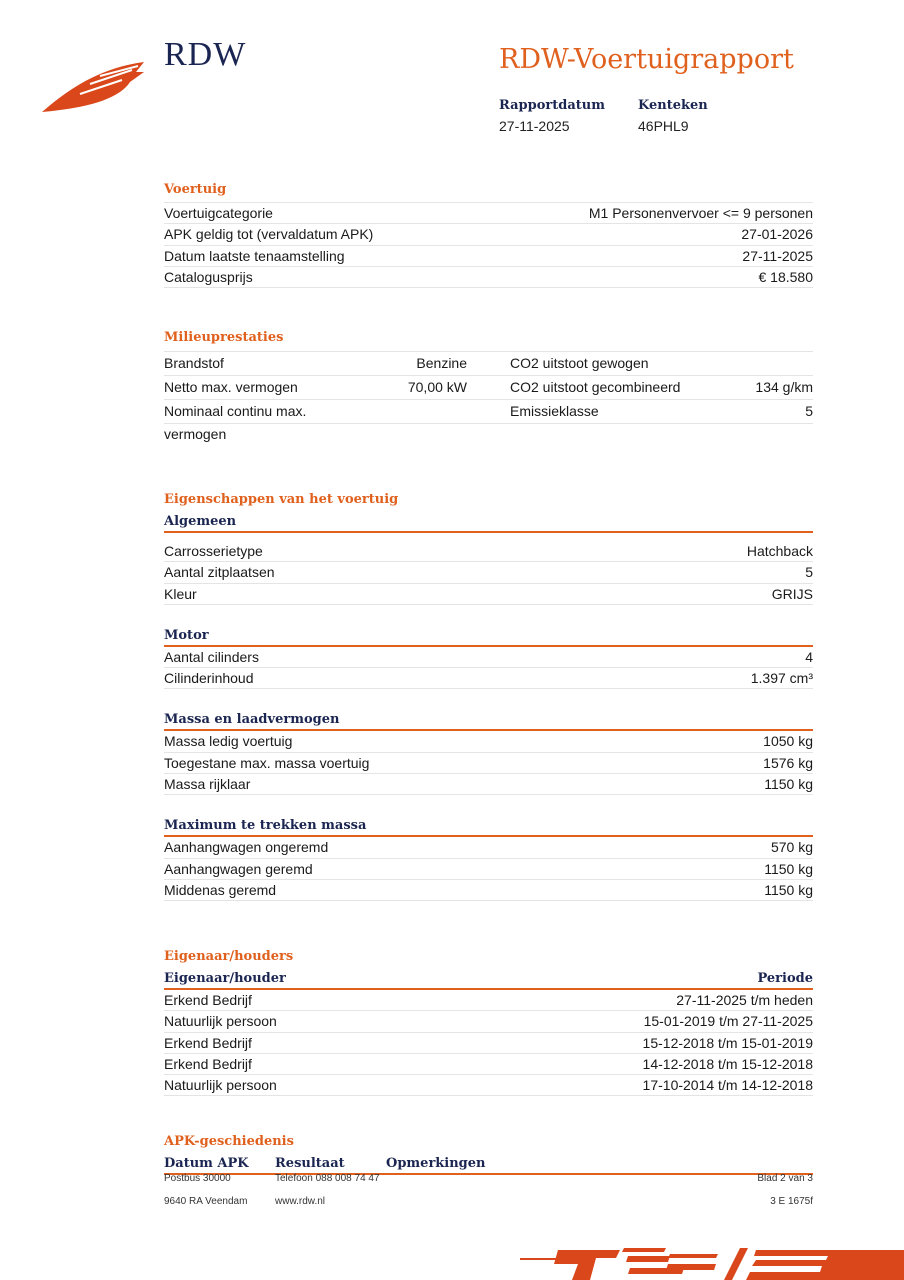 The width and height of the screenshot is (904, 1280). I want to click on section-title: Eigenschappen van het voertuig, so click(281, 499).